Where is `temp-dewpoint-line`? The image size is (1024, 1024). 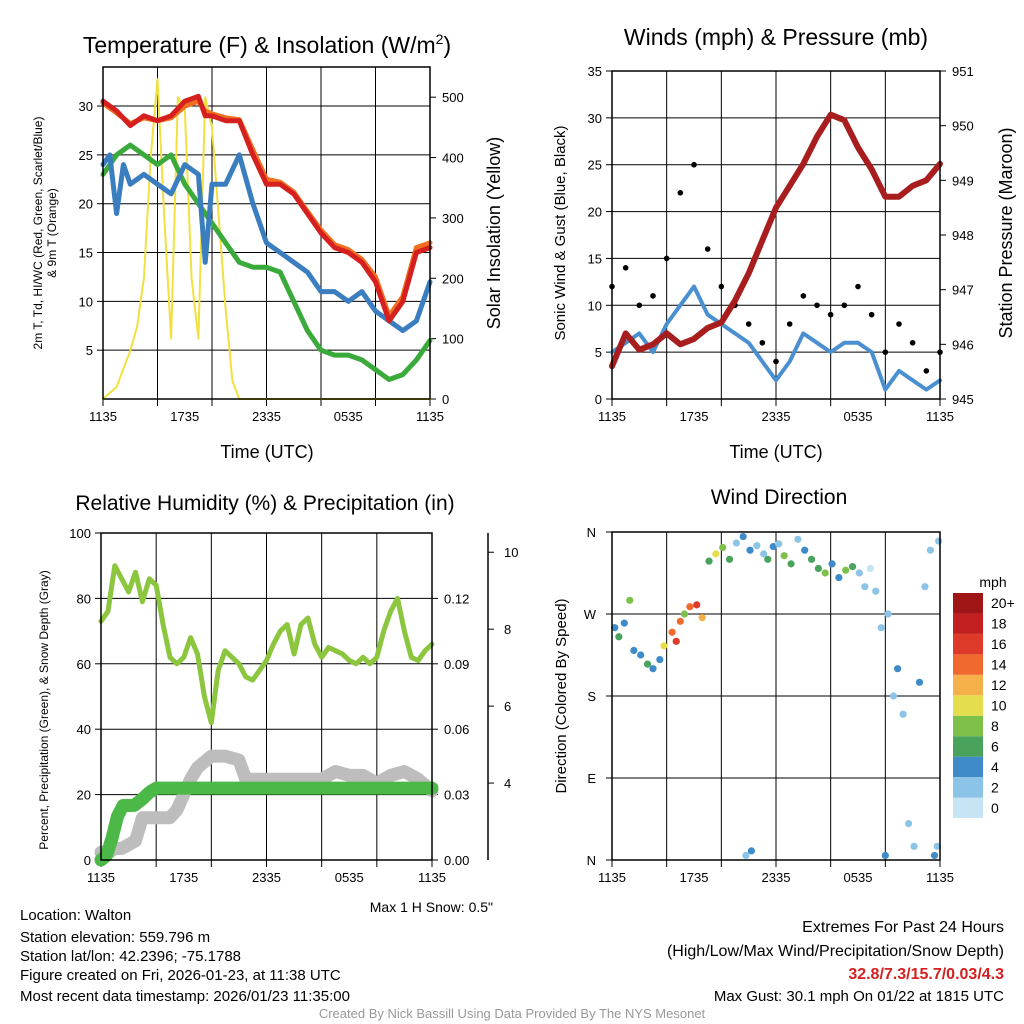
temp-dewpoint-line is located at coordinates (266, 262).